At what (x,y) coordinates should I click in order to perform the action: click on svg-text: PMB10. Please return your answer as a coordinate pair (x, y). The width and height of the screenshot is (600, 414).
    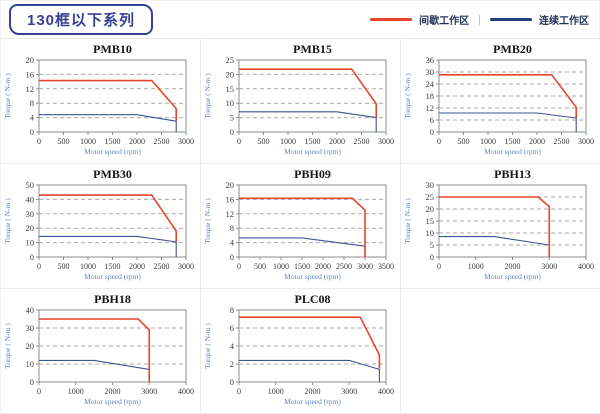
    Looking at the image, I should click on (112, 49).